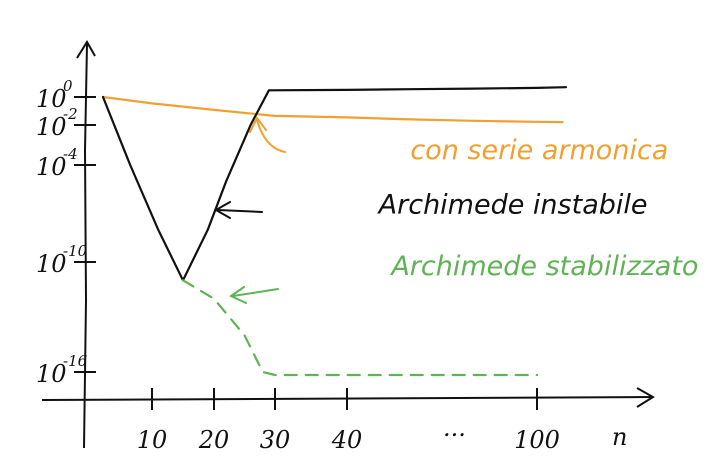 Image resolution: width=709 pixels, height=465 pixels. I want to click on x-axis-arrowhead, so click(645, 397).